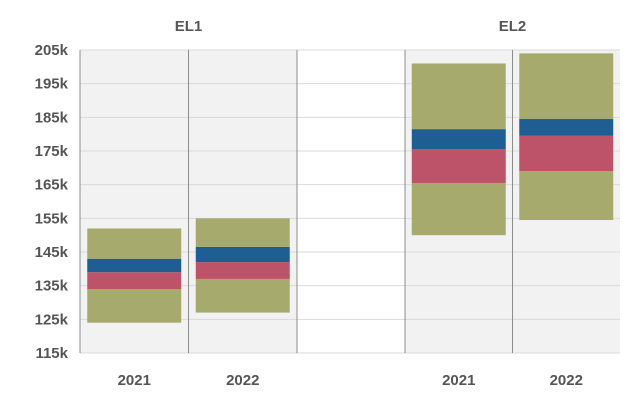 The width and height of the screenshot is (636, 408). What do you see at coordinates (52, 50) in the screenshot?
I see `y-tick-label-9: 205k` at bounding box center [52, 50].